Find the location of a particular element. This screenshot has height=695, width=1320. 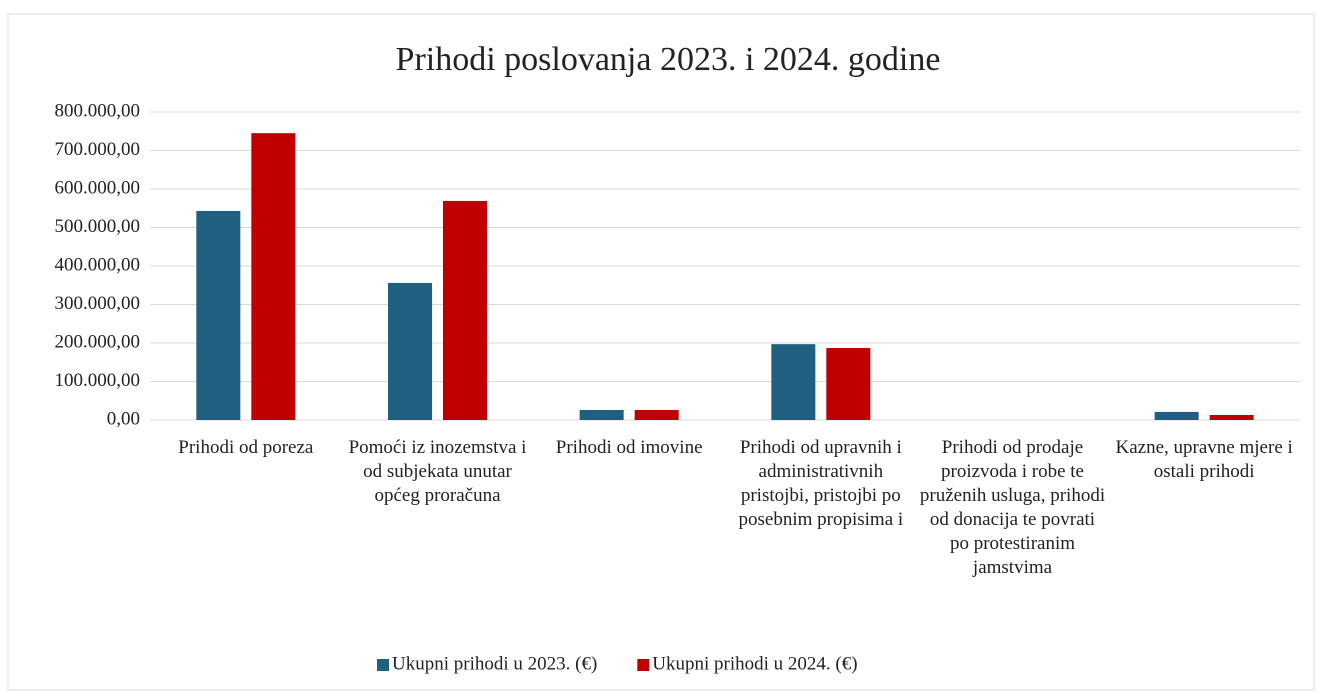

y-tick-label: 300.000,00 is located at coordinates (98, 303).